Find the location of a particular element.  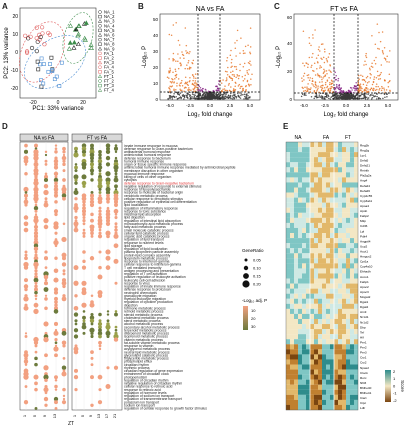

heatmap-col-ft: FT is located at coordinates (348, 138).